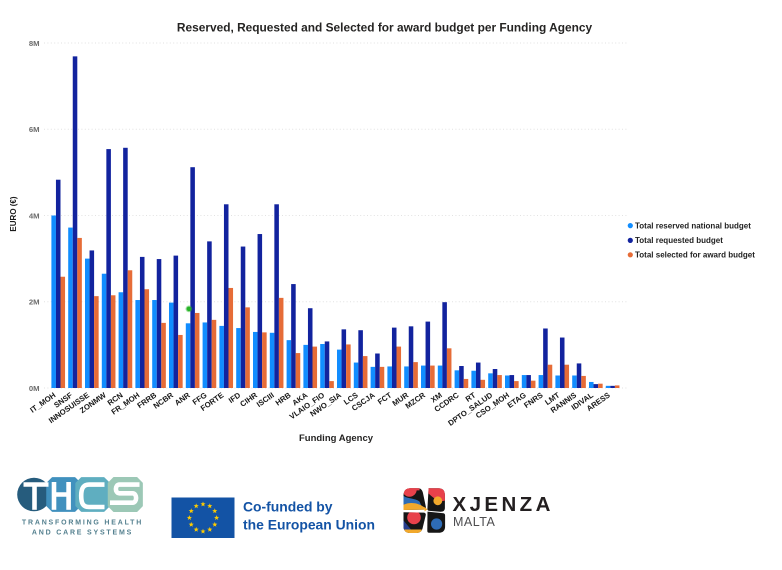 Image resolution: width=782 pixels, height=570 pixels. What do you see at coordinates (34, 388) in the screenshot?
I see `svg-text: 0M` at bounding box center [34, 388].